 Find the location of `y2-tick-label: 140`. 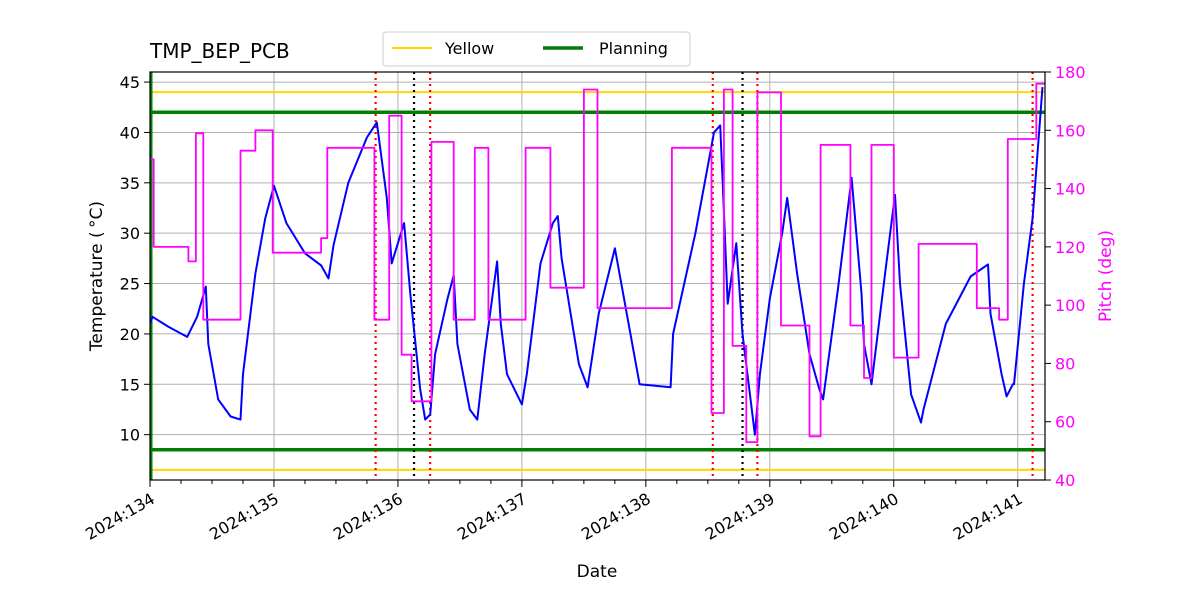

y2-tick-label: 140 is located at coordinates (1070, 189).